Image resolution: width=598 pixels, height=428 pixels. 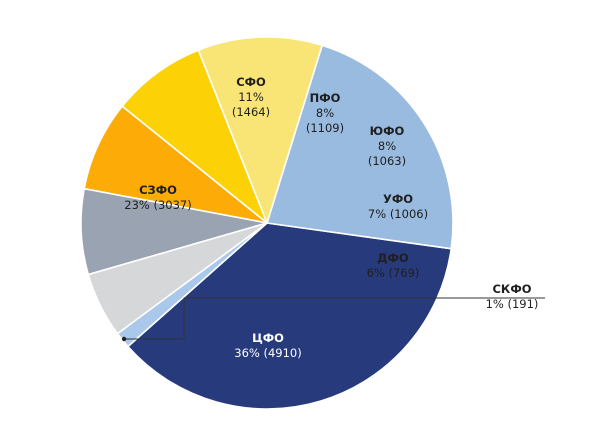 What do you see at coordinates (387, 131) in the screenshot?
I see `slice-label-4-line-0: ЮФО` at bounding box center [387, 131].